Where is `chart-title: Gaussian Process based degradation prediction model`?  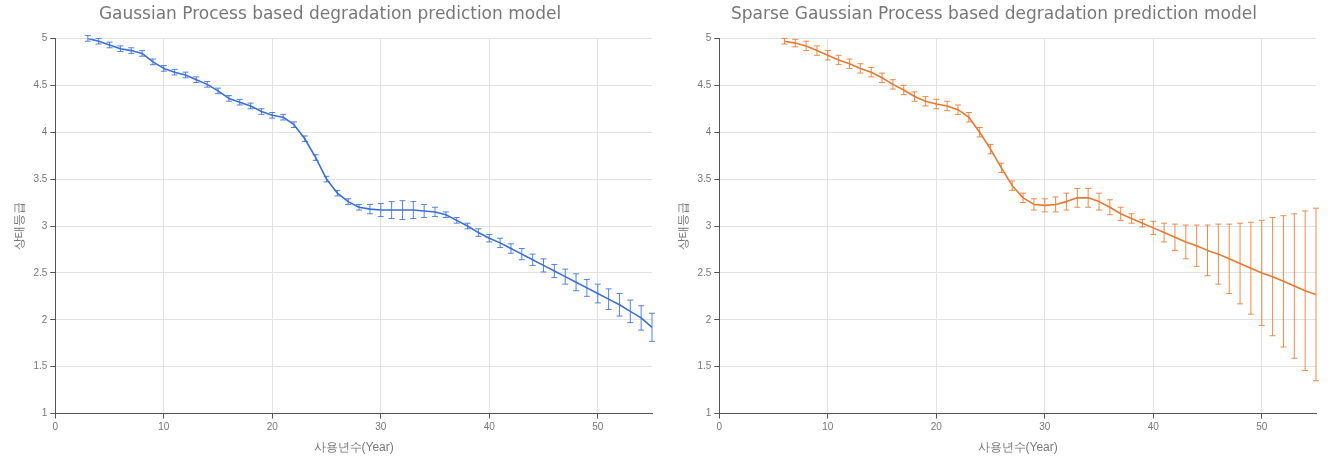 chart-title: Gaussian Process based degradation prediction model is located at coordinates (330, 12).